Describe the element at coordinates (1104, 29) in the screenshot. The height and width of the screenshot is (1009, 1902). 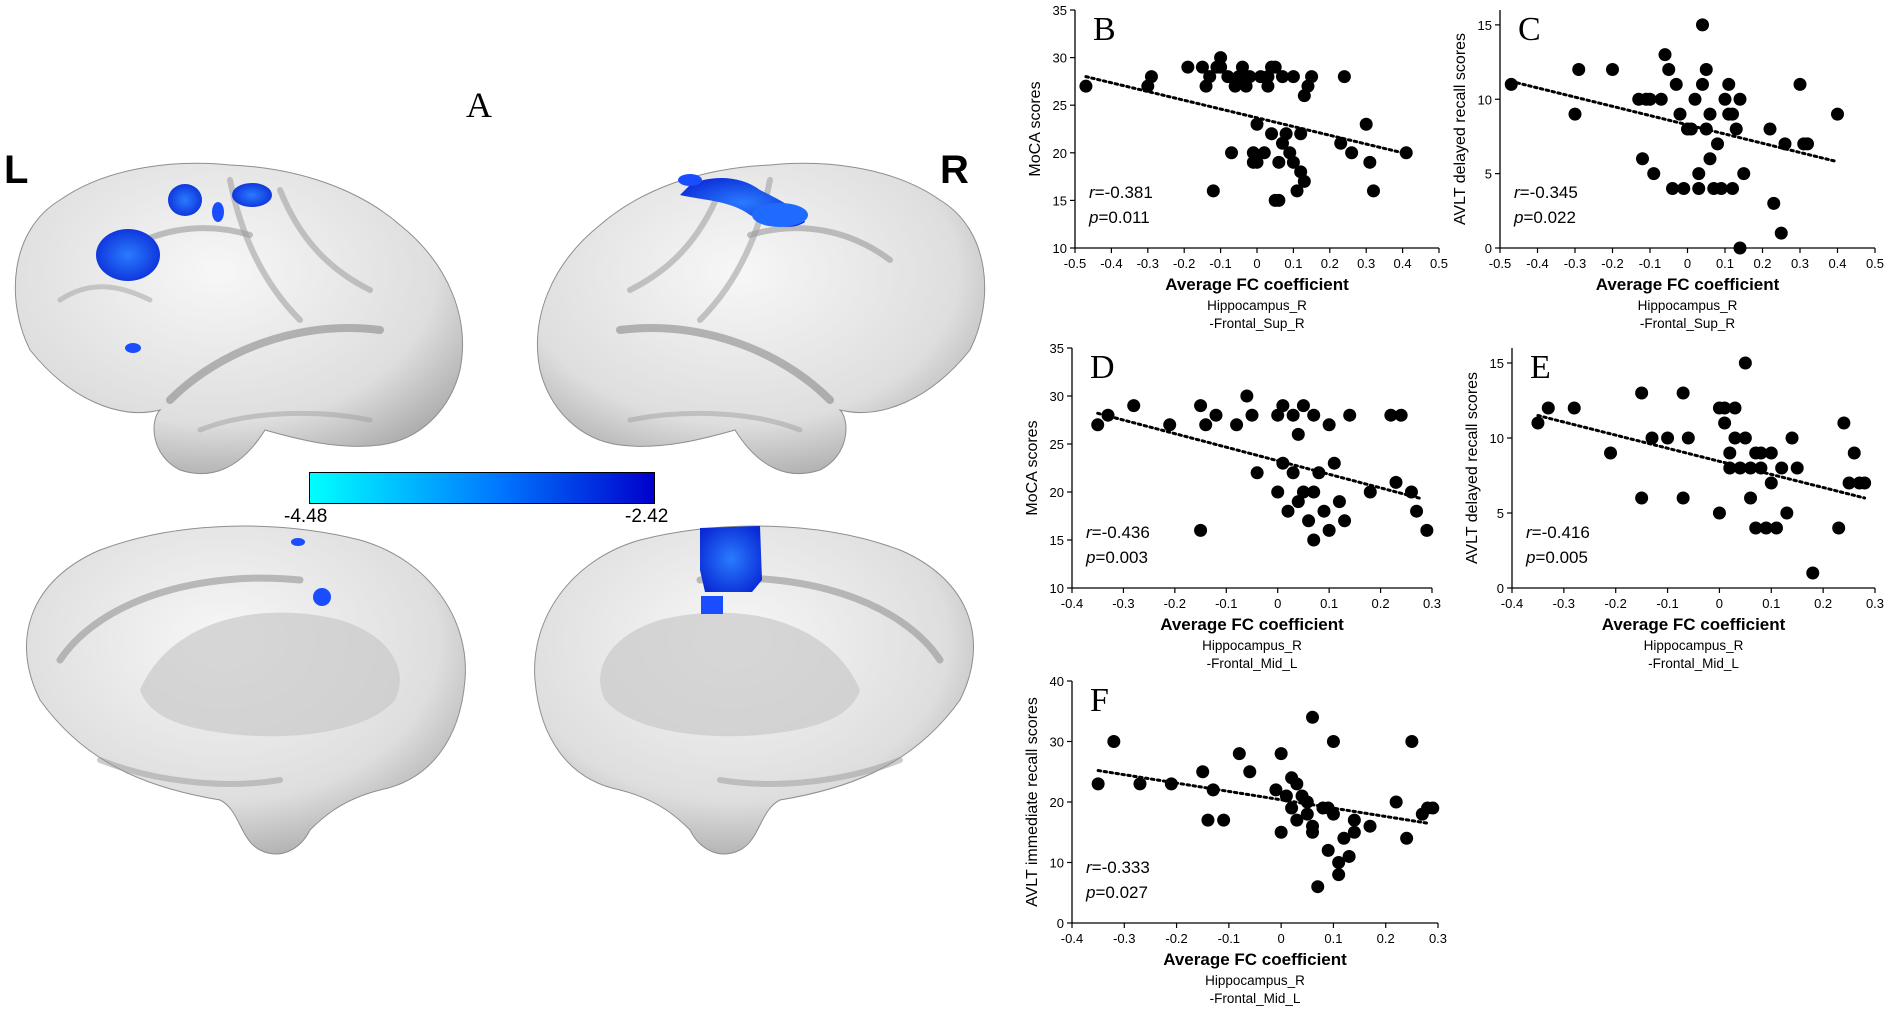
I see `panel-label: B` at that location.